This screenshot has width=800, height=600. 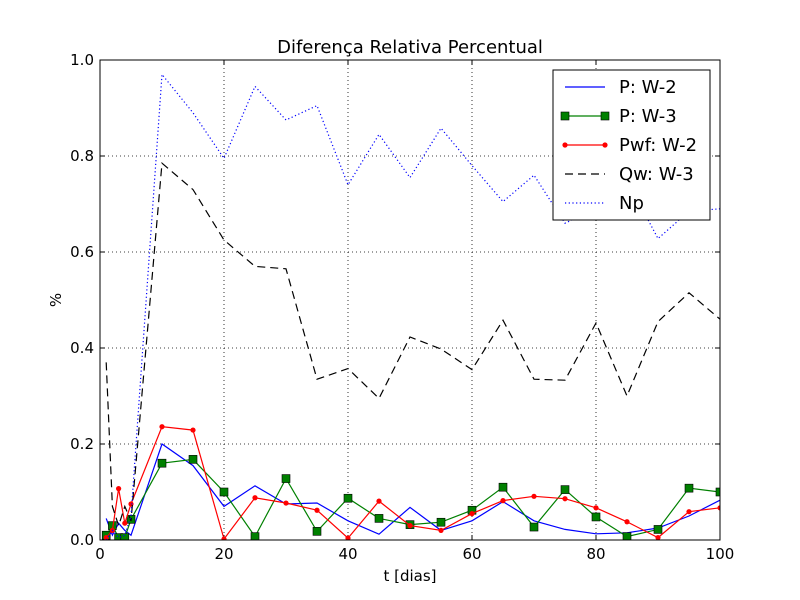 I want to click on y-tick-label: 1.0, so click(x=82, y=60).